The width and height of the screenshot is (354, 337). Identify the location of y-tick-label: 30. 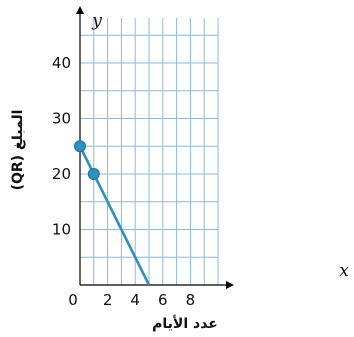
(61, 119).